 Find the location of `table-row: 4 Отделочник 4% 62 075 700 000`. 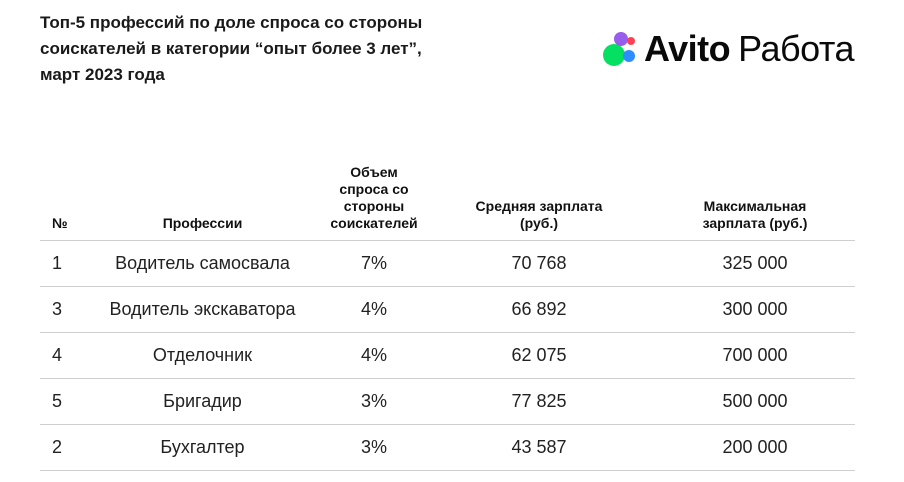

table-row: 4 Отделочник 4% 62 075 700 000 is located at coordinates (447, 355).